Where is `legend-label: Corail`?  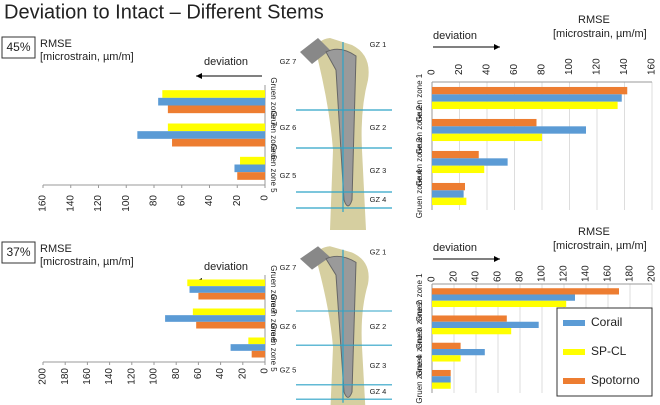 legend-label: Corail is located at coordinates (606, 322).